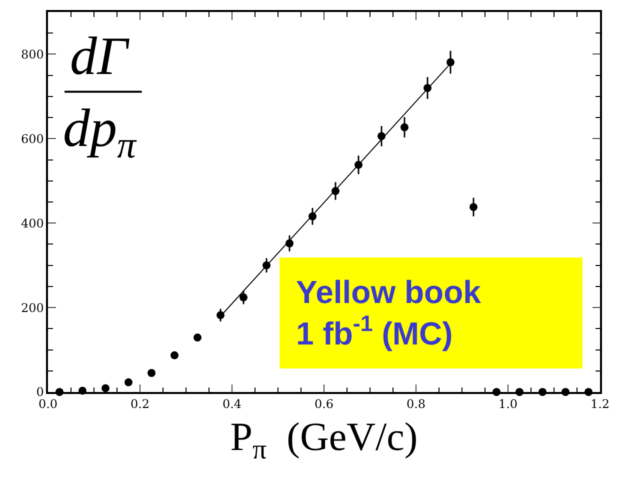 This screenshot has height=483, width=619. What do you see at coordinates (389, 313) in the screenshot?
I see `annotation: Yellow book 1 fb$^{-1}$ (MC)` at bounding box center [389, 313].